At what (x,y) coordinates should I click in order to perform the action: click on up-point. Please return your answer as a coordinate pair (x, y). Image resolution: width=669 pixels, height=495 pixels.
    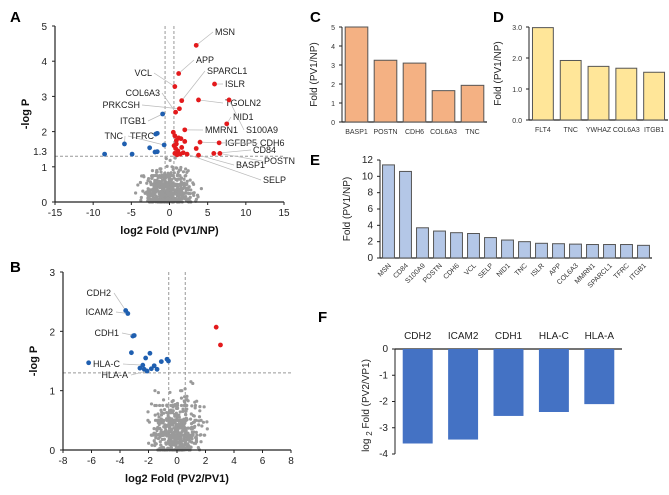
    Looking at the image, I should click on (182, 147).